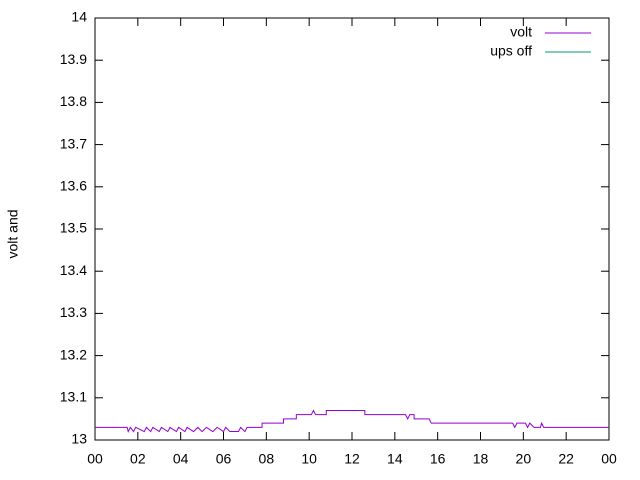 The width and height of the screenshot is (640, 480). Describe the element at coordinates (73, 228) in the screenshot. I see `y-tick-label: 13.5` at that location.